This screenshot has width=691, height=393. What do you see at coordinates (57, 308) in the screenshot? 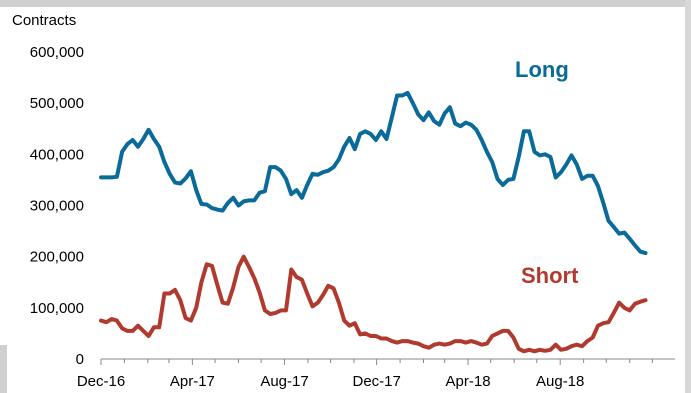
I see `y-tick-label: 100,000` at bounding box center [57, 308].